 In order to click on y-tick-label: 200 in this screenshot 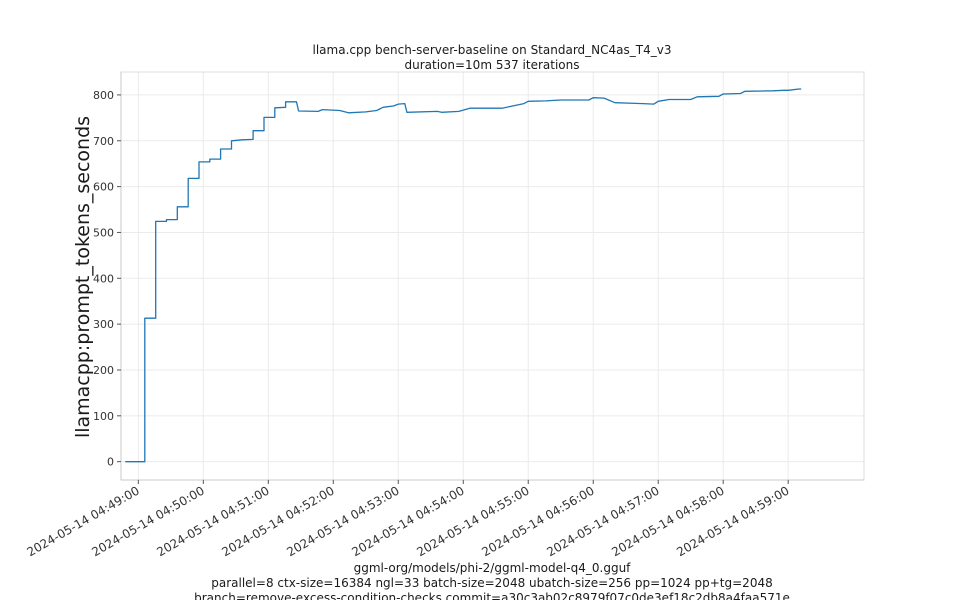, I will do `click(103, 370)`.